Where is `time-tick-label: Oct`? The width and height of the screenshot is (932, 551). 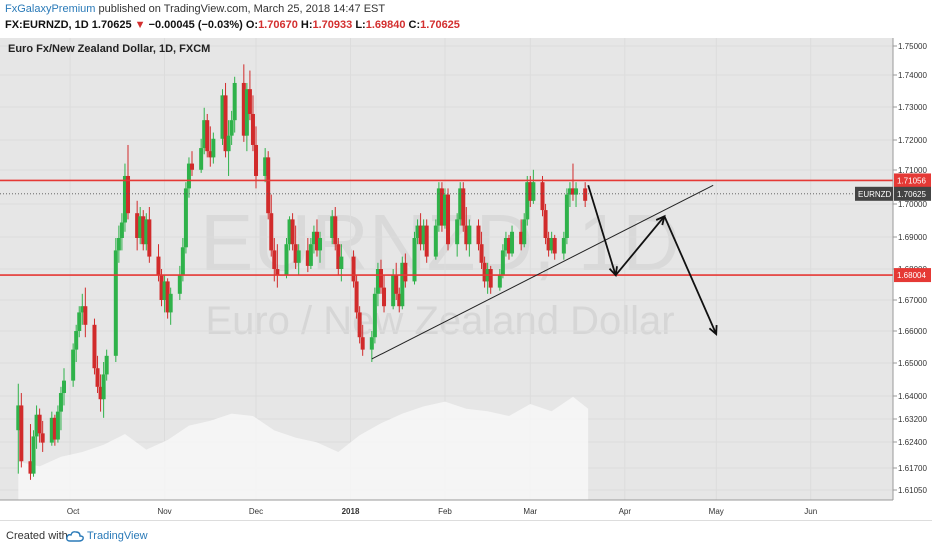
time-tick-label: Oct is located at coordinates (73, 511).